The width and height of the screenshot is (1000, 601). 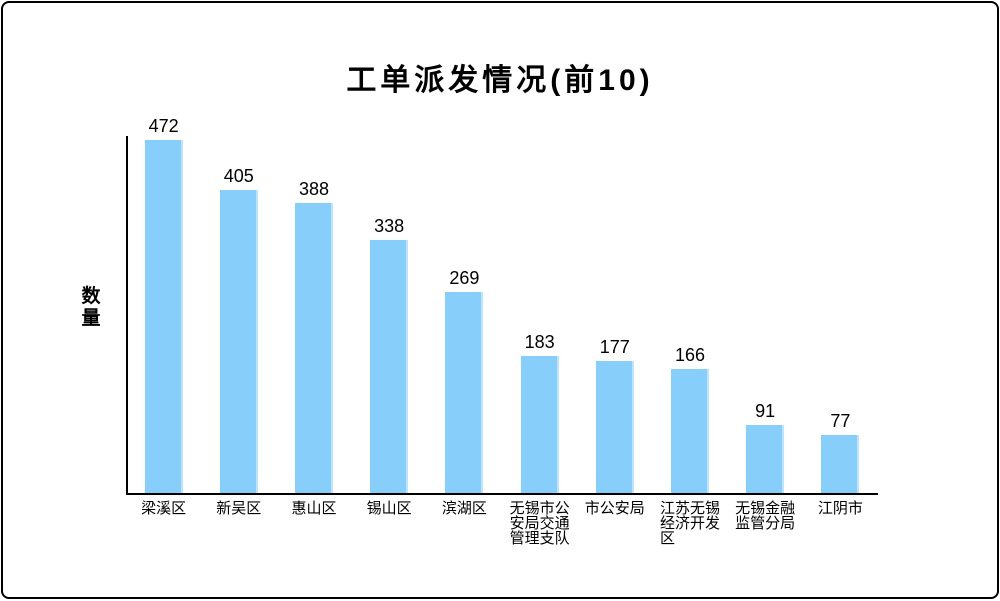 I want to click on x-tick-label: 江阴市, so click(x=840, y=508).